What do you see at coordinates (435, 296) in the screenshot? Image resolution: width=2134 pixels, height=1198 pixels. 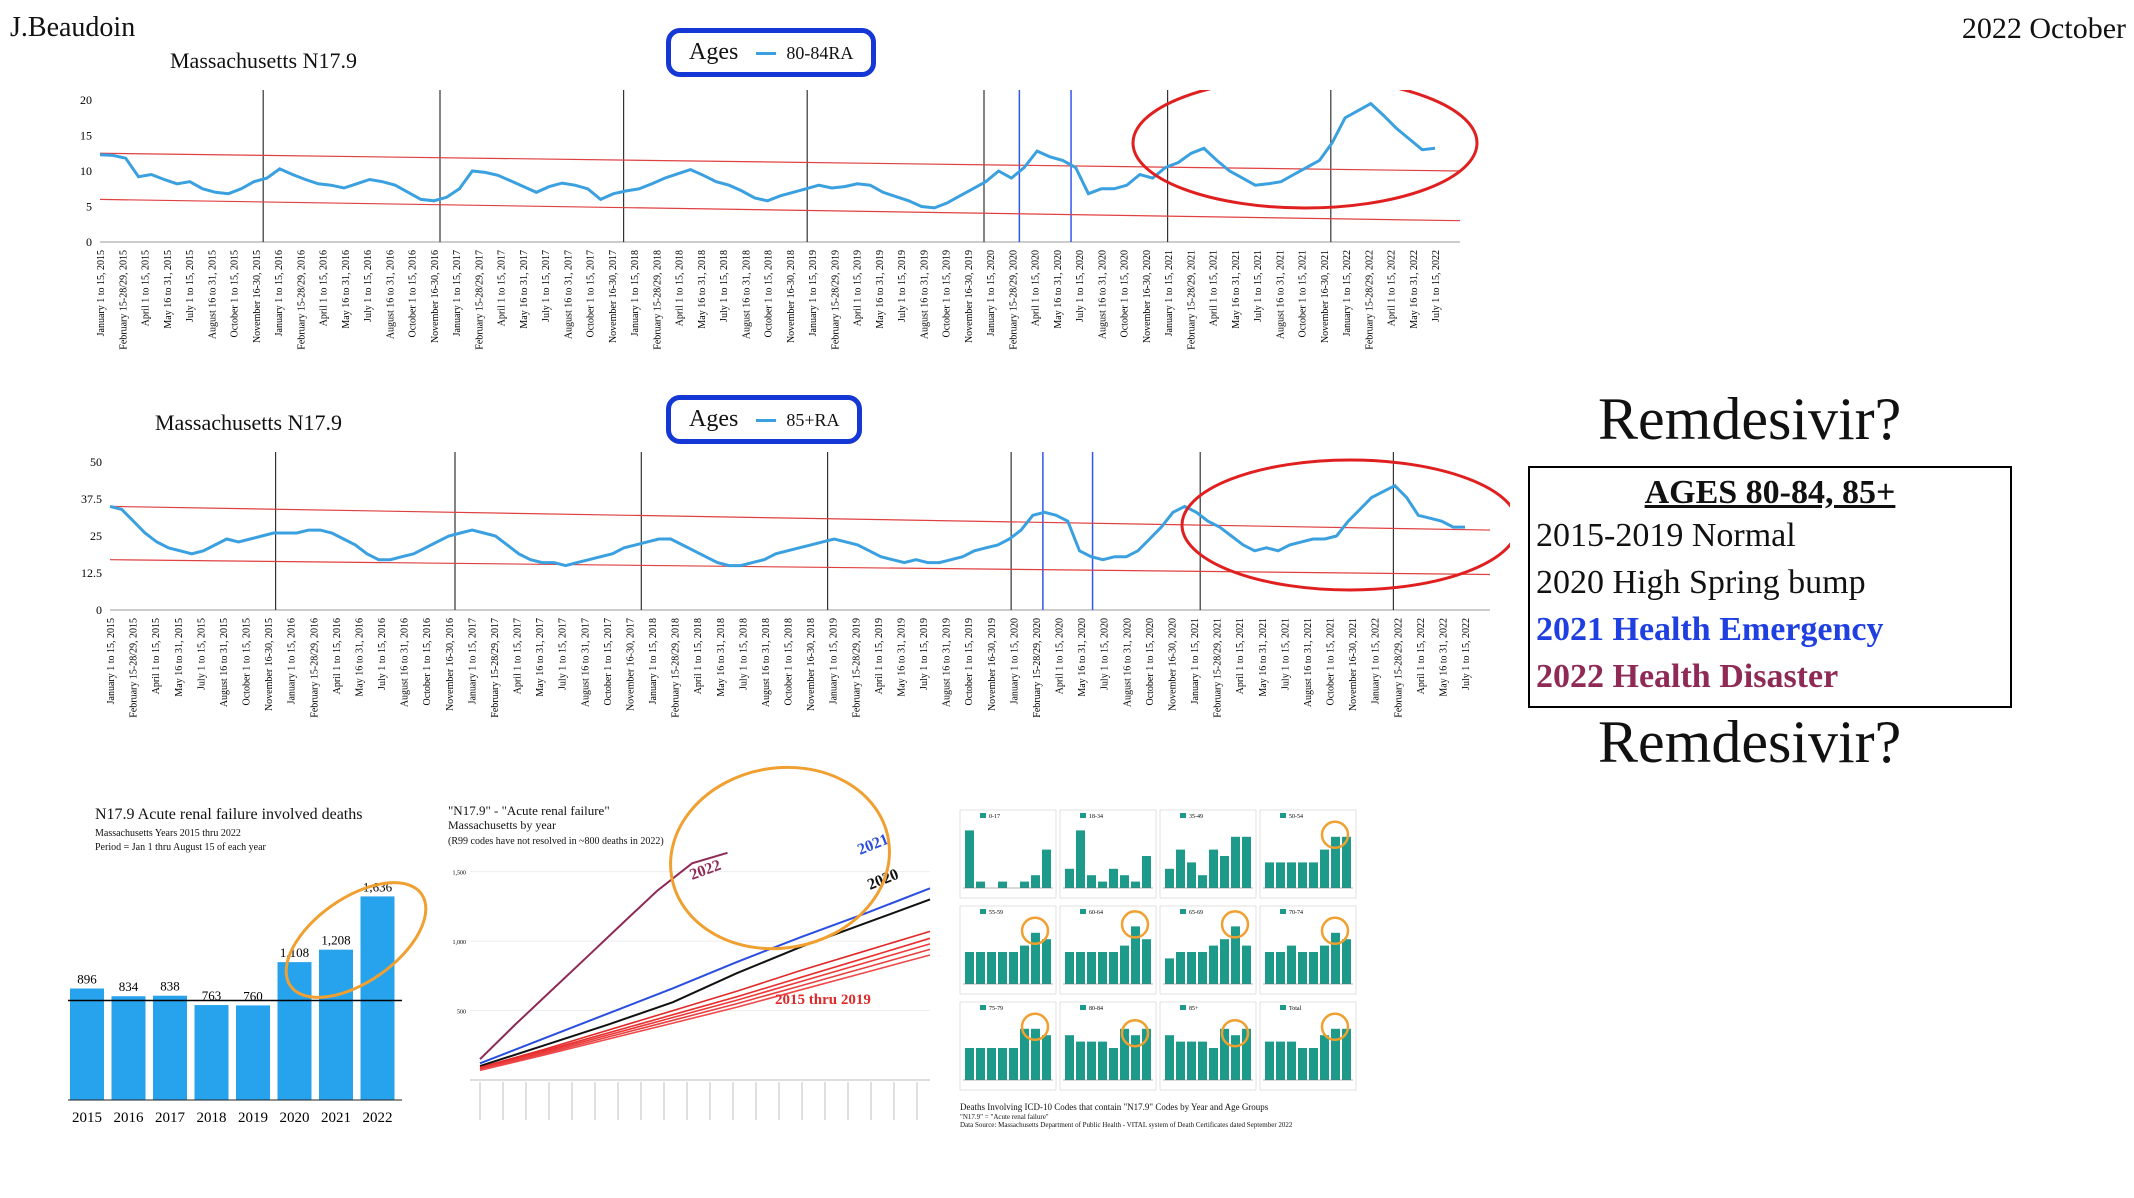 I see `x-tick-label: November 16-30, 2016` at bounding box center [435, 296].